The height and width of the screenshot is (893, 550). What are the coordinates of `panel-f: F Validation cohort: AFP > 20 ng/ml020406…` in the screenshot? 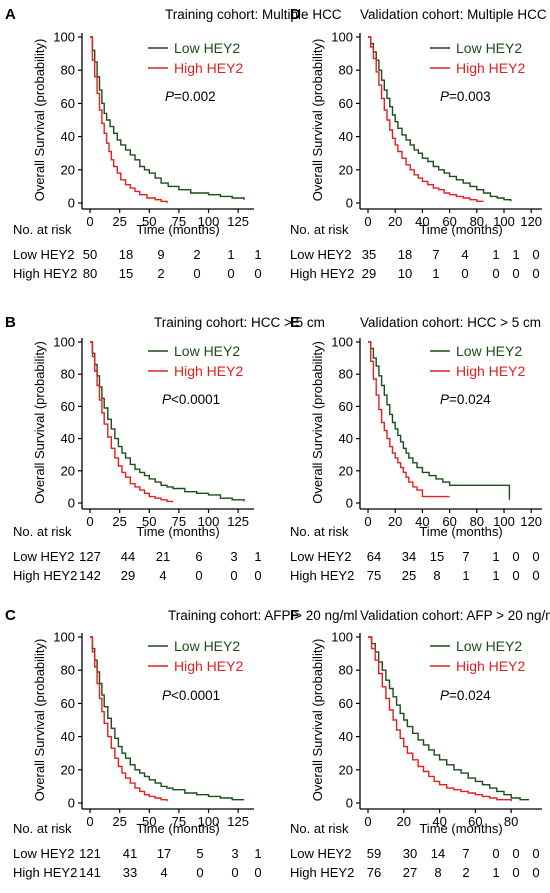 It's located at (420, 743).